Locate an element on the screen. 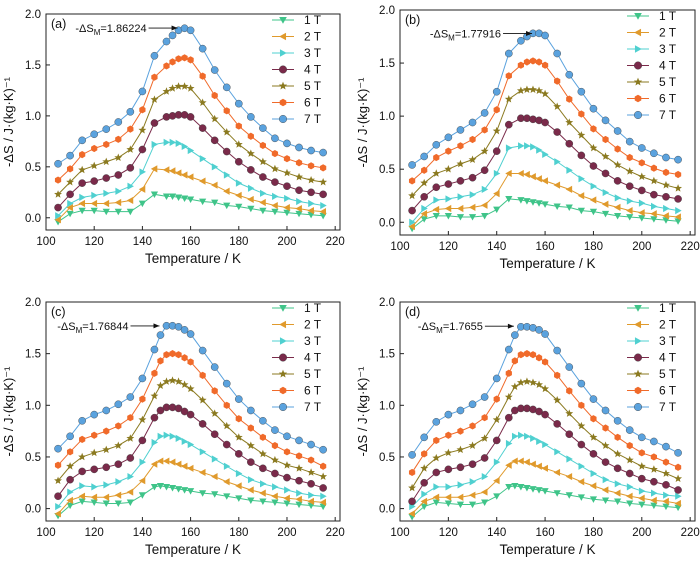 The width and height of the screenshot is (700, 568). y-tick-label: 0.5 is located at coordinates (387, 458).